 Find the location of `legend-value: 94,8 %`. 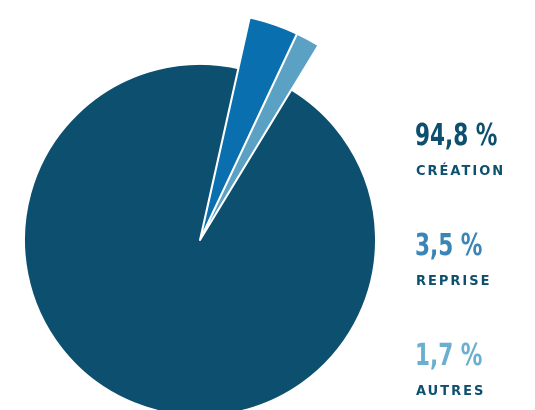

legend-value: 94,8 % is located at coordinates (456, 136).